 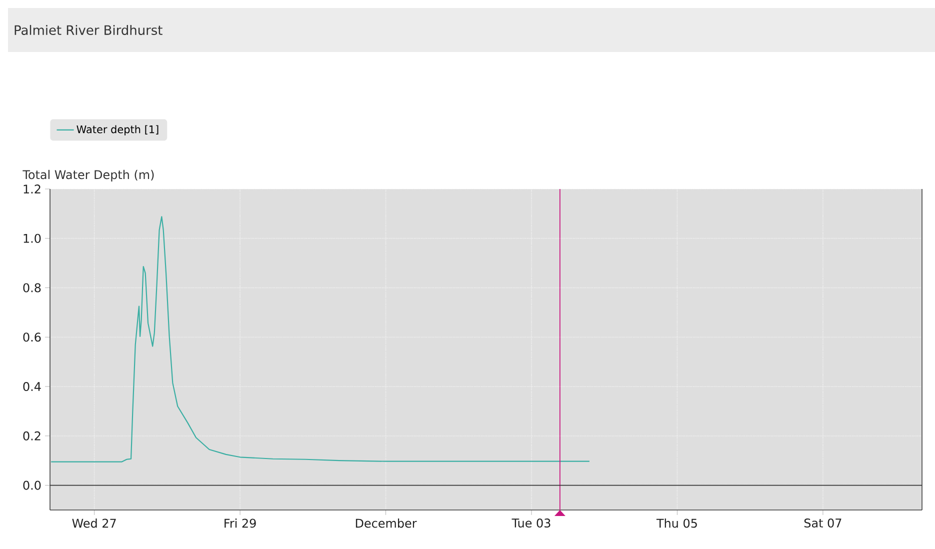 I want to click on y-tick-label: 0.4, so click(x=32, y=387).